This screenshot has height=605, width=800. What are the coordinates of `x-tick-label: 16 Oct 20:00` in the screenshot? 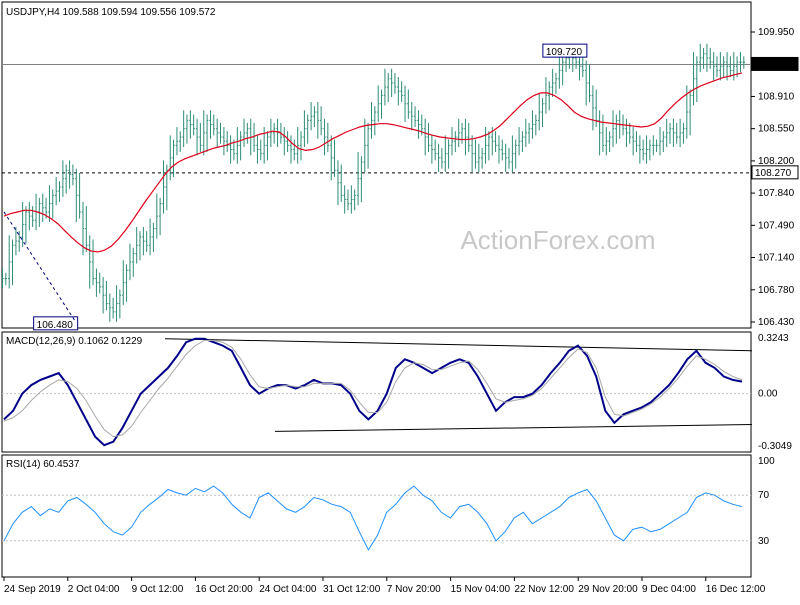 It's located at (224, 589).